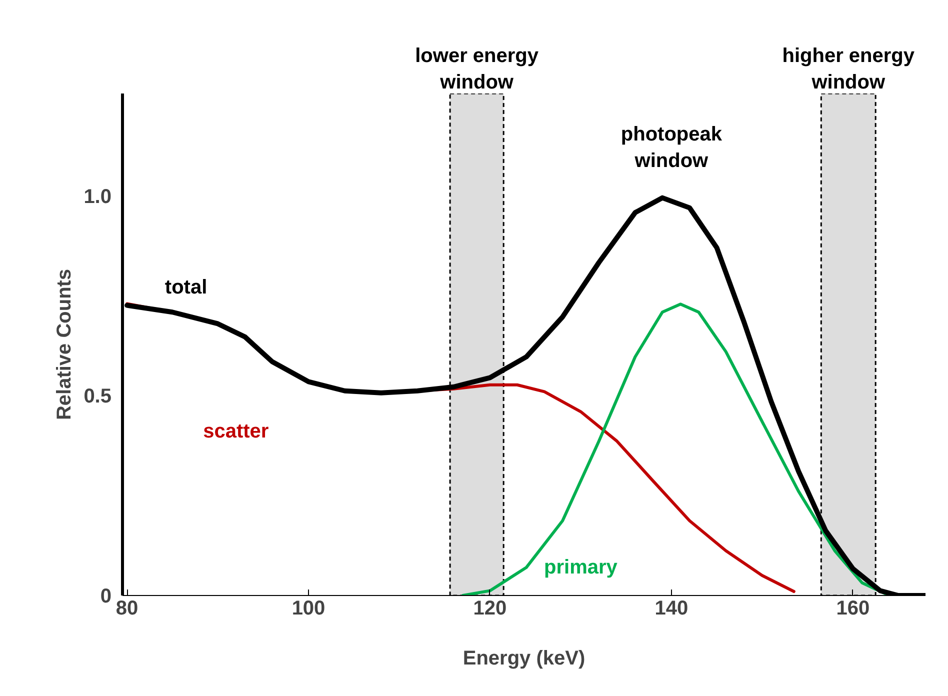 Image resolution: width=948 pixels, height=696 pixels. What do you see at coordinates (127, 609) in the screenshot?
I see `x-tick-label: 80` at bounding box center [127, 609].